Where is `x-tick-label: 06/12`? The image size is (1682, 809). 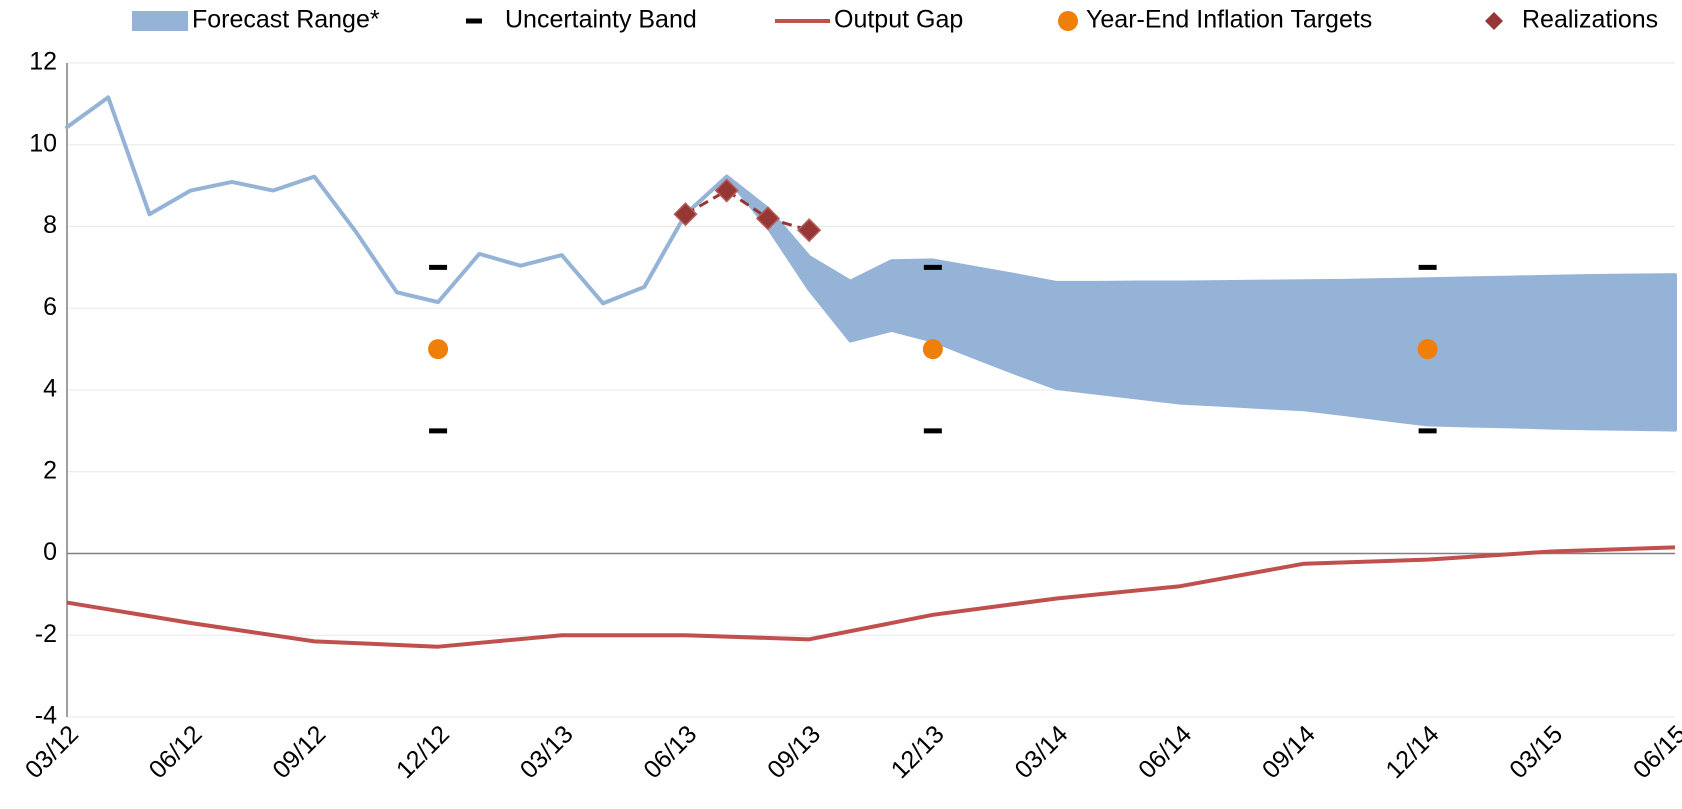 x-tick-label: 06/12 is located at coordinates (176, 752).